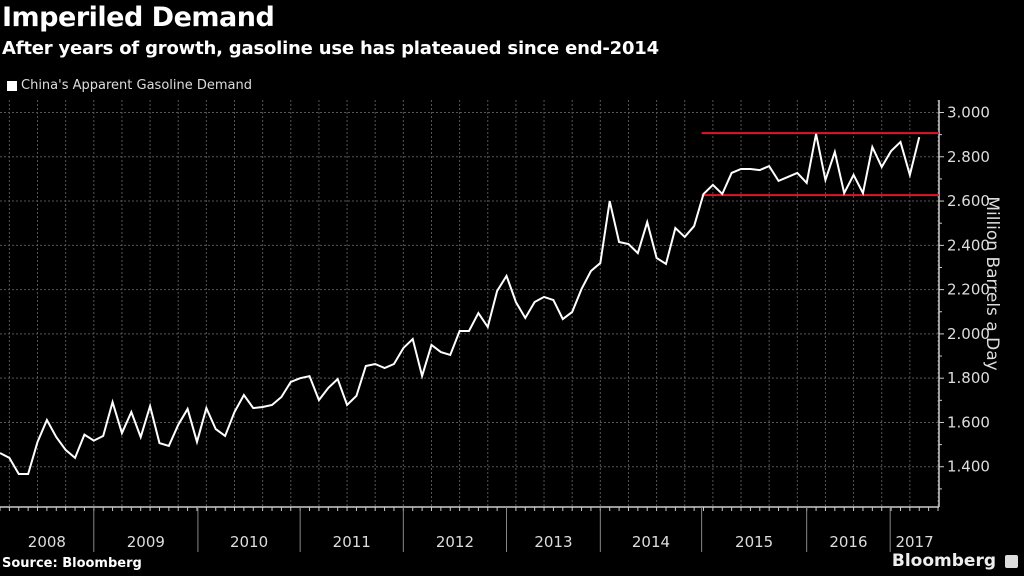 The height and width of the screenshot is (576, 1024). I want to click on y-tick-label: 1.600, so click(968, 422).